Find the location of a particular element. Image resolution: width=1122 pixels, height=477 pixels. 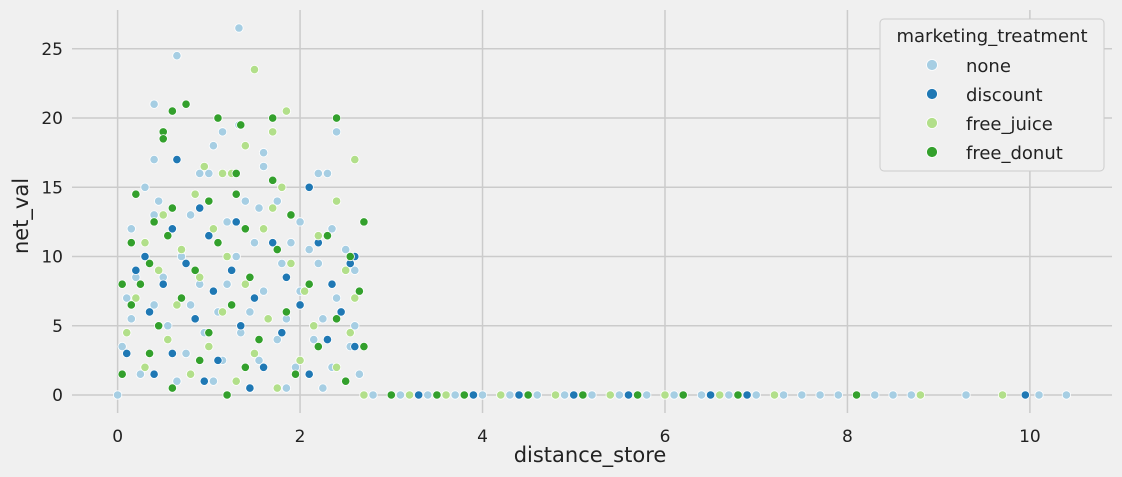

y-tick-label: 25 is located at coordinates (52, 50).